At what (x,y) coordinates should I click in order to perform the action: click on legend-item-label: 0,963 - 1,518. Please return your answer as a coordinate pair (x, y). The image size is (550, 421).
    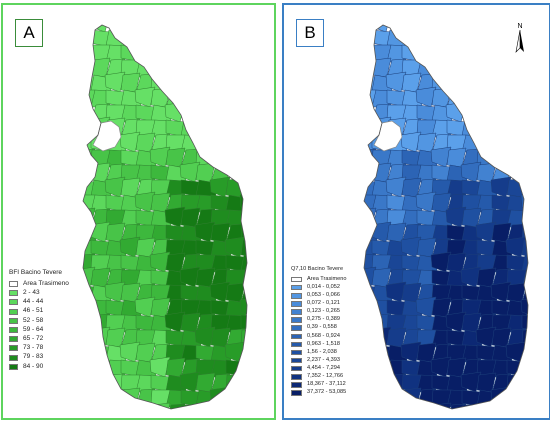
    Looking at the image, I should click on (323, 343).